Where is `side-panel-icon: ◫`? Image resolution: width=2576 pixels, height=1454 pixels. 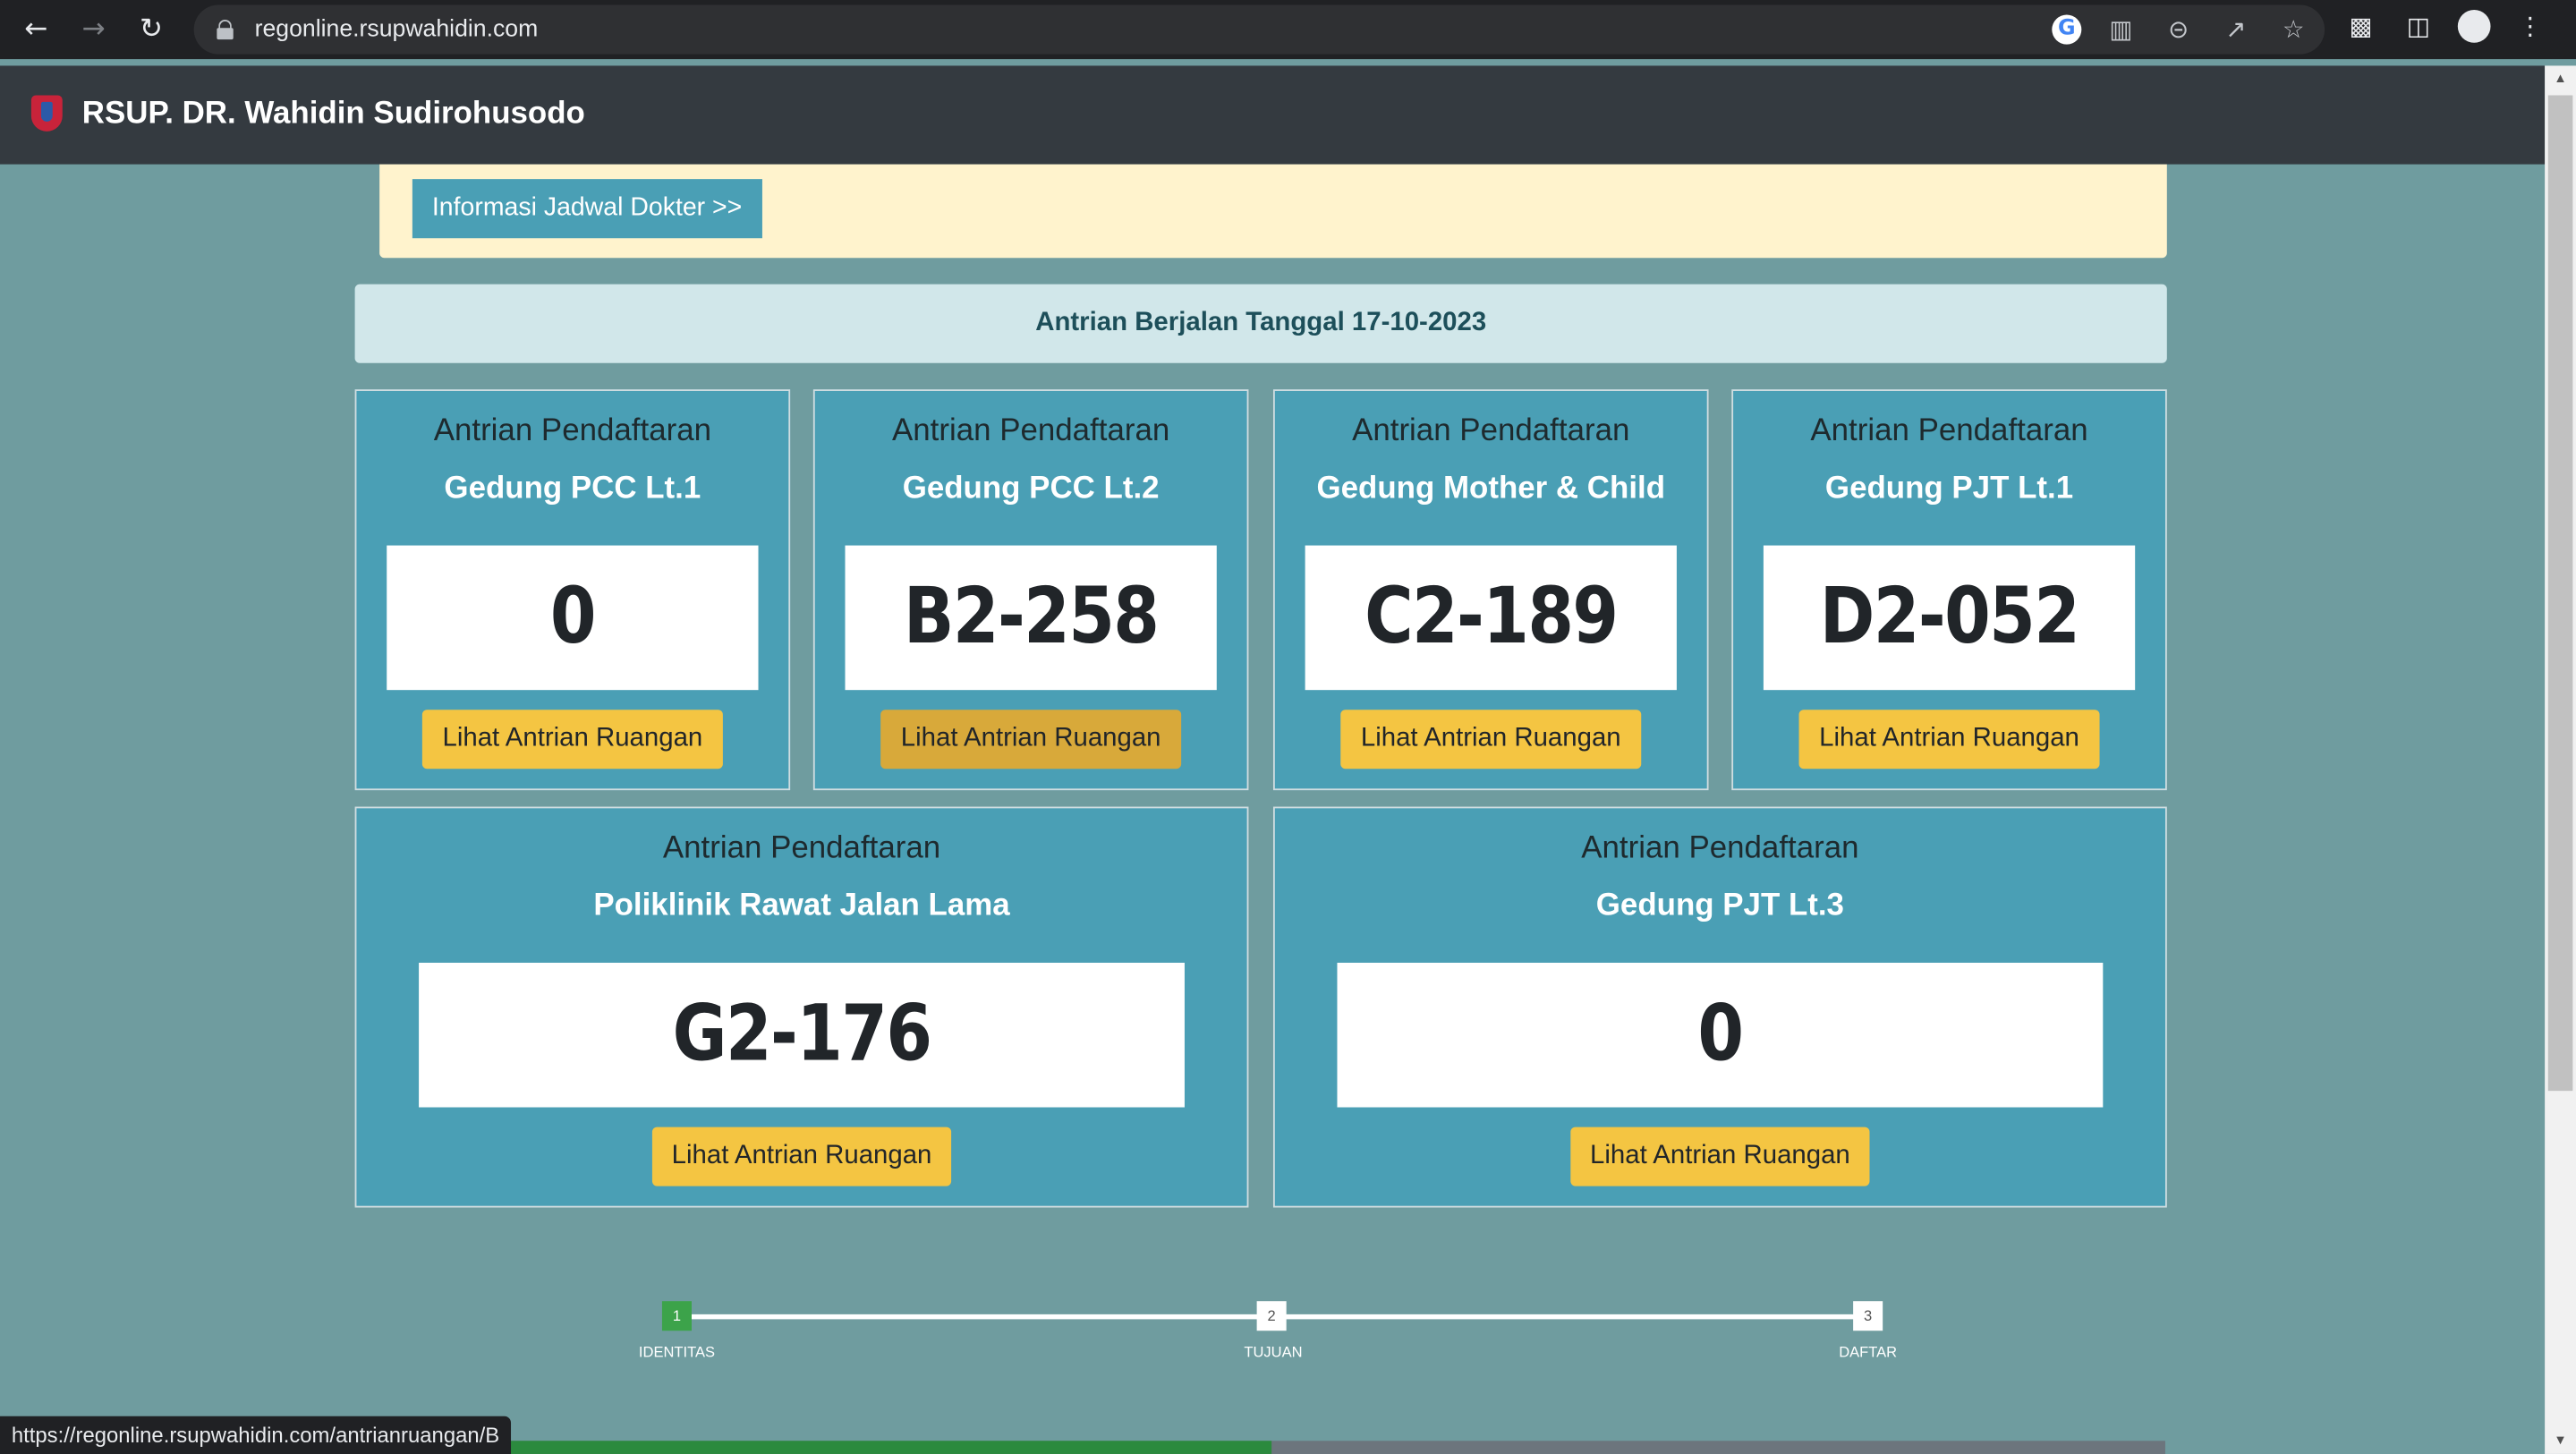
side-panel-icon: ◫ is located at coordinates (2418, 26).